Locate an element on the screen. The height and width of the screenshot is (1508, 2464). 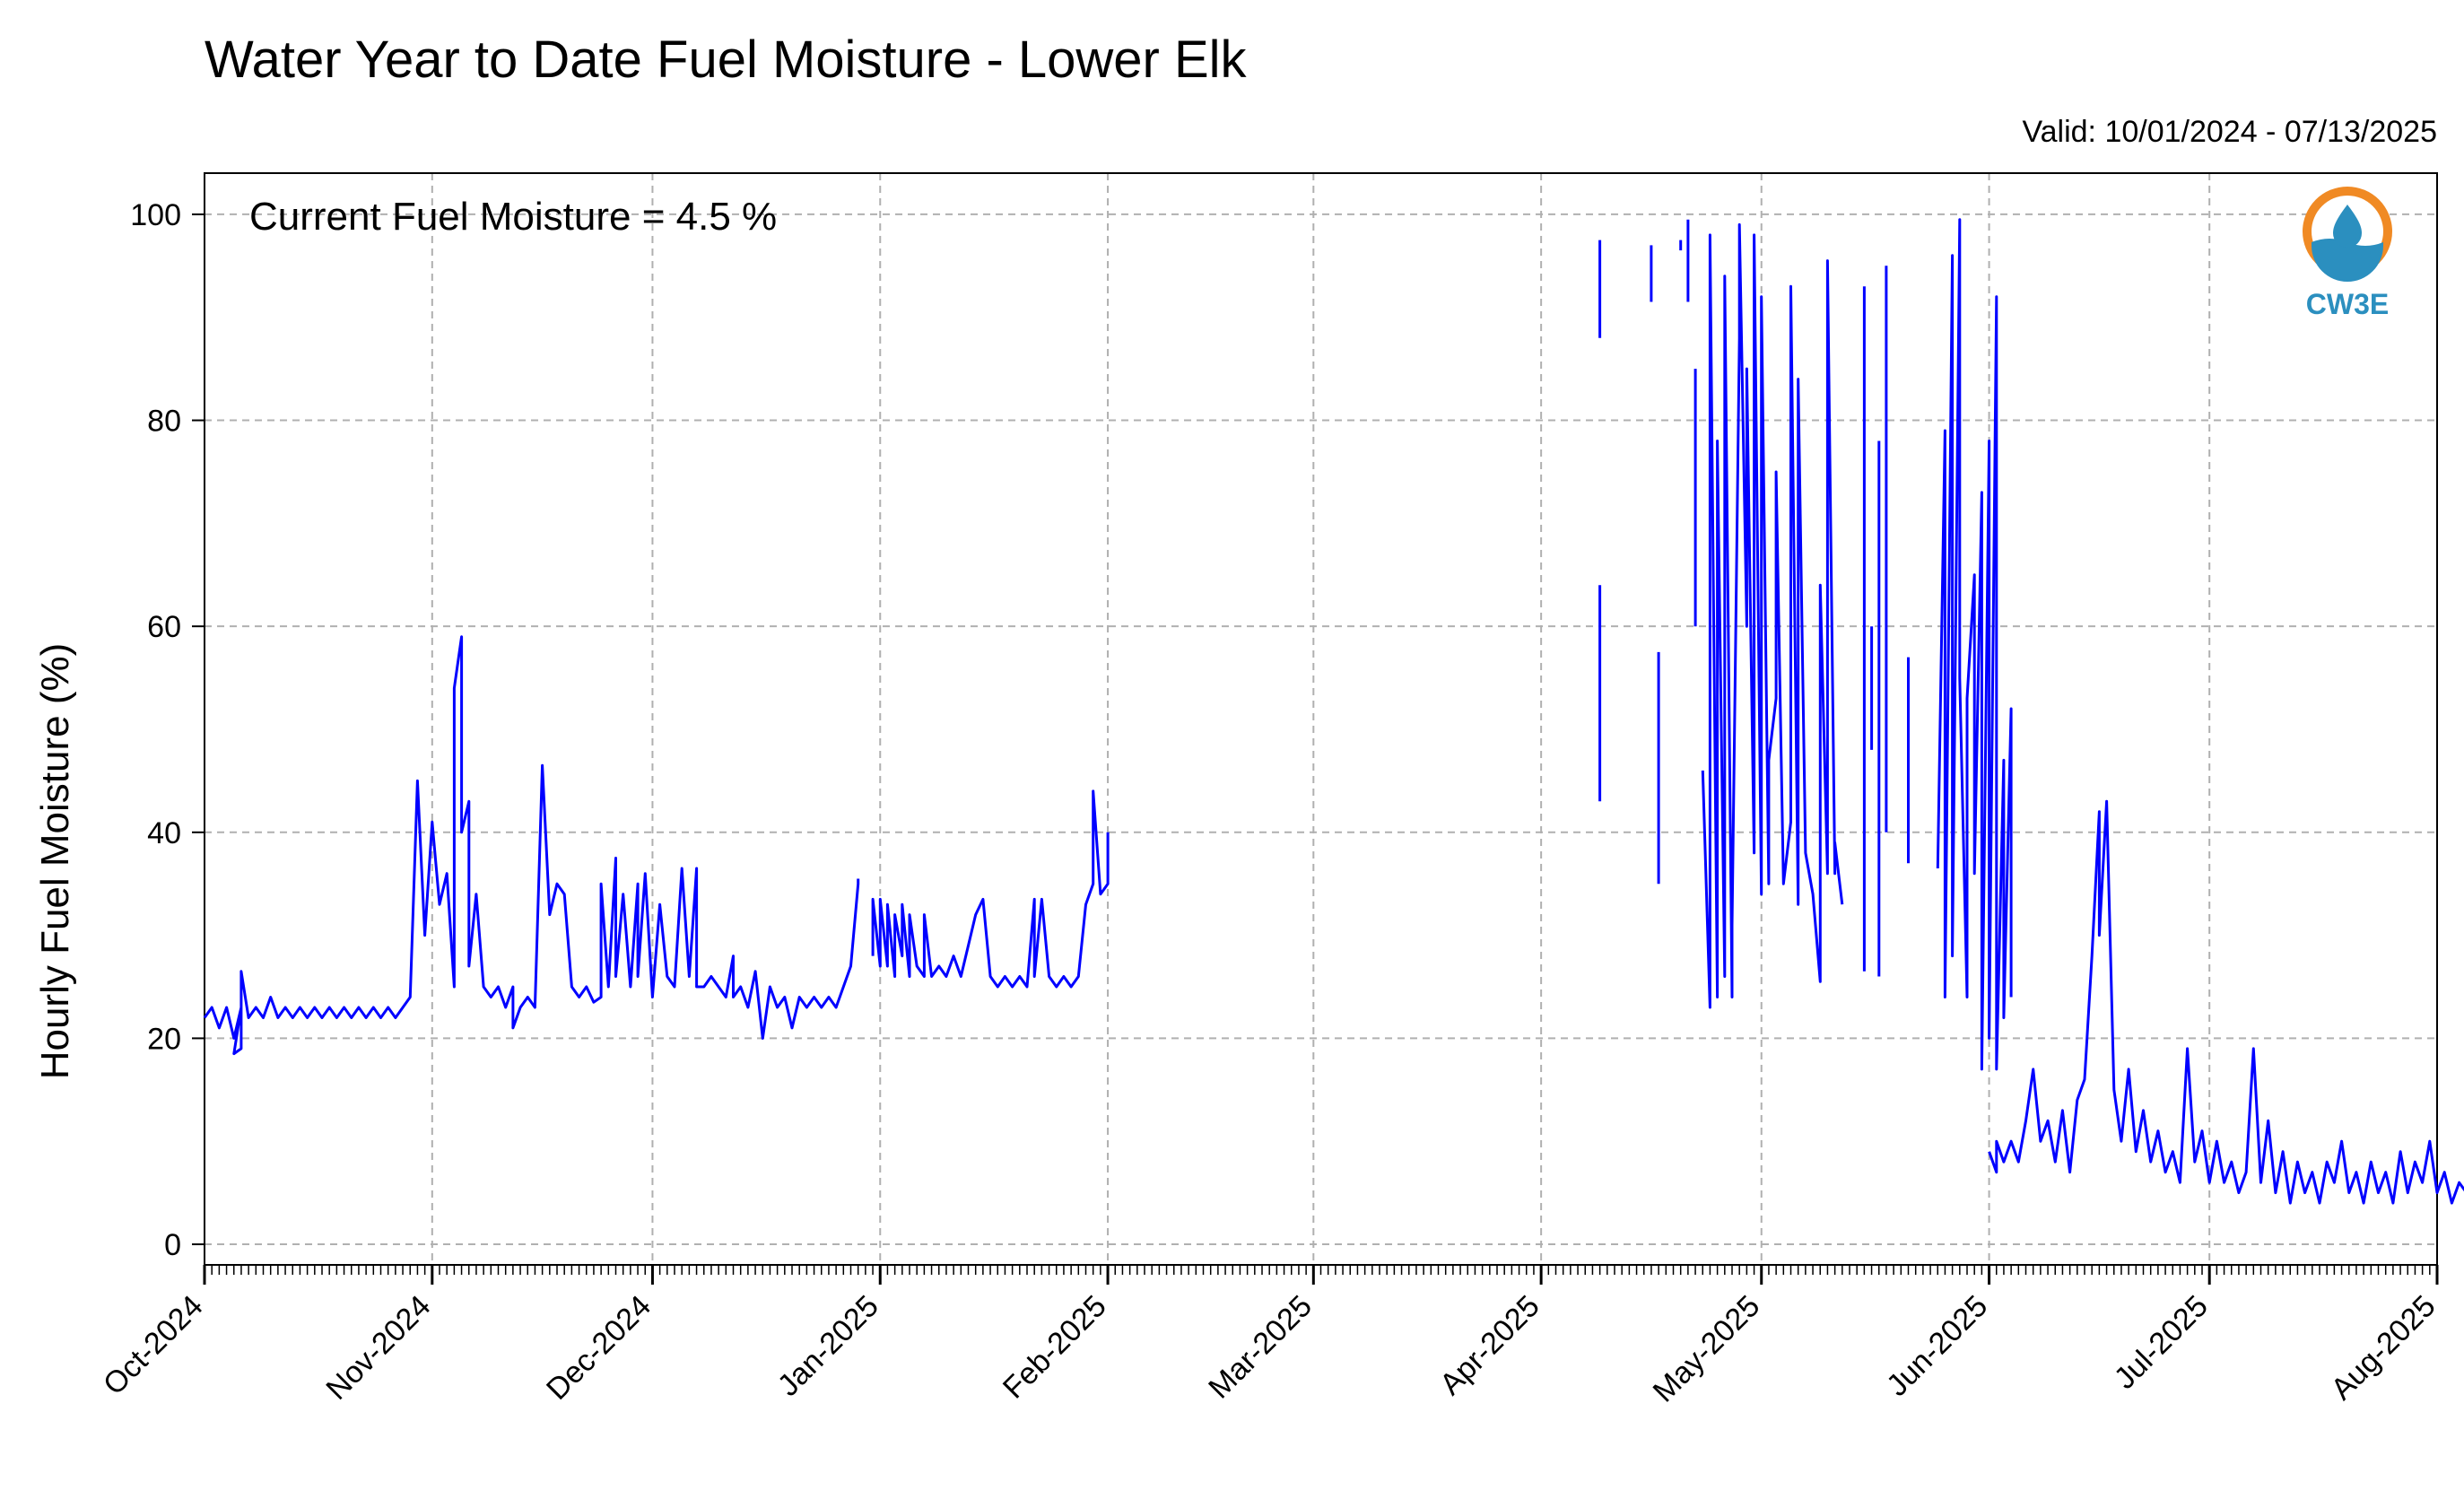
y-ticks: 0 20 40 60 80 100 is located at coordinates (167, 730).